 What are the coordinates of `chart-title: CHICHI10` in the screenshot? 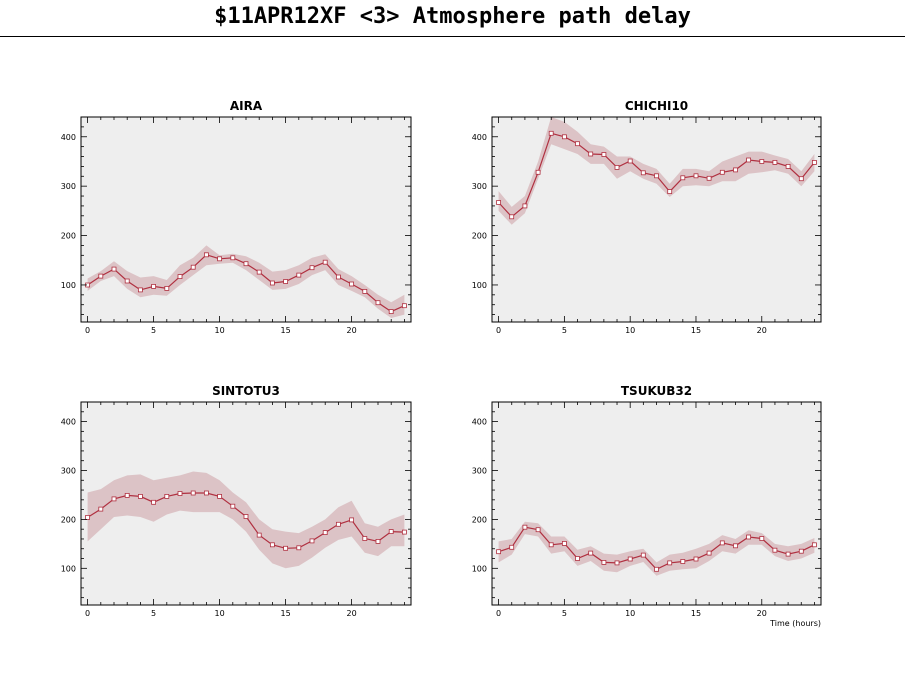 It's located at (656, 106).